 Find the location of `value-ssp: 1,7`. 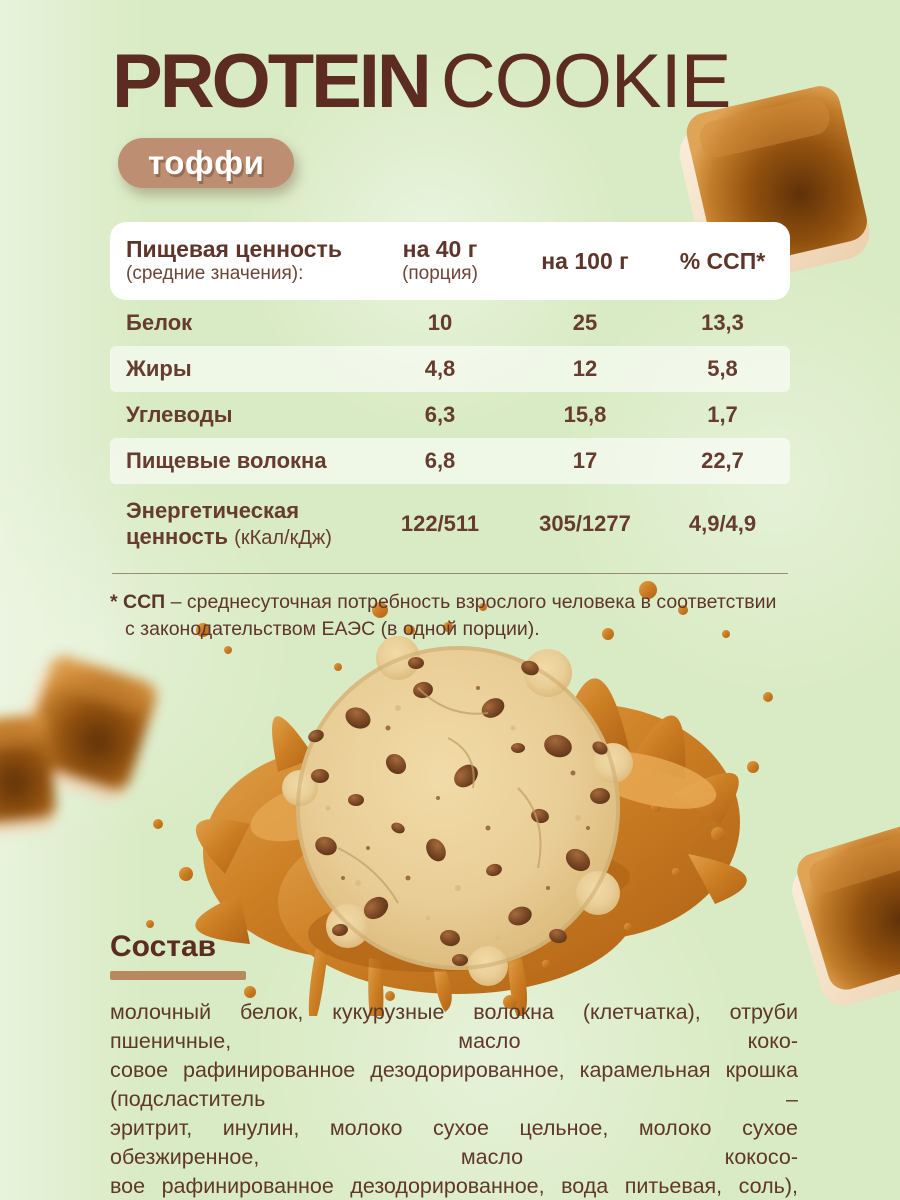

value-ssp: 1,7 is located at coordinates (722, 414).